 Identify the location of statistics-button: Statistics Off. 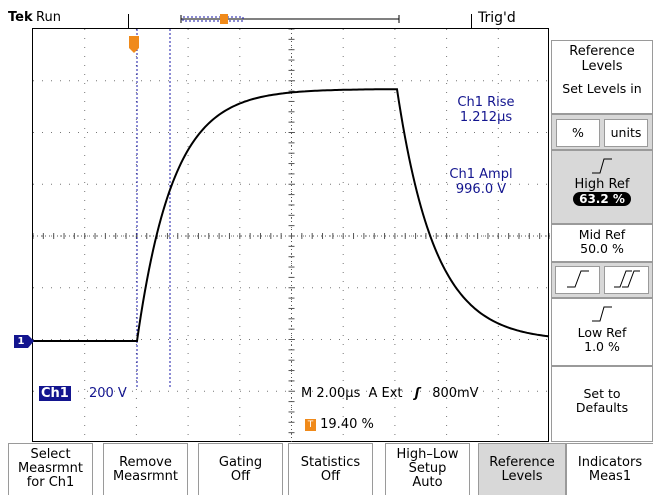
(330, 469).